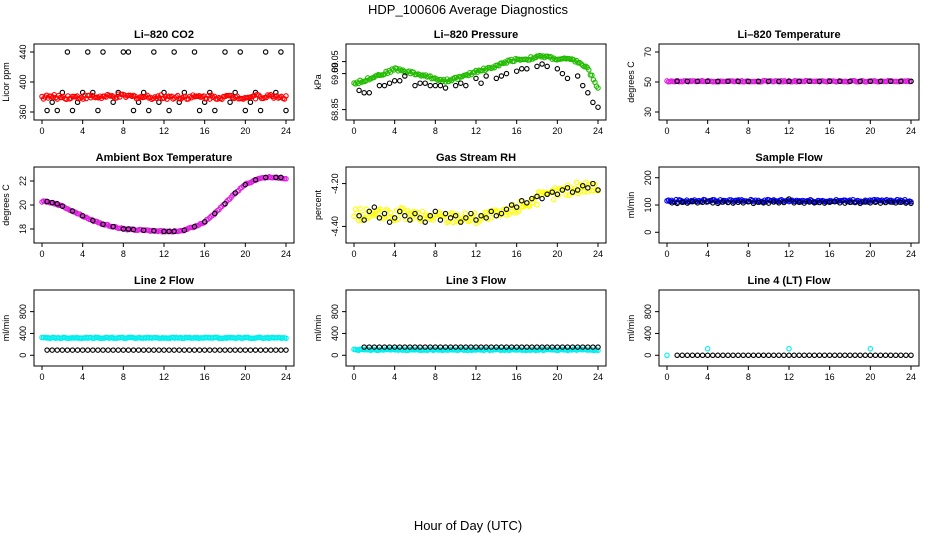  Describe the element at coordinates (23, 111) in the screenshot. I see `y-tick-label: 360` at that location.